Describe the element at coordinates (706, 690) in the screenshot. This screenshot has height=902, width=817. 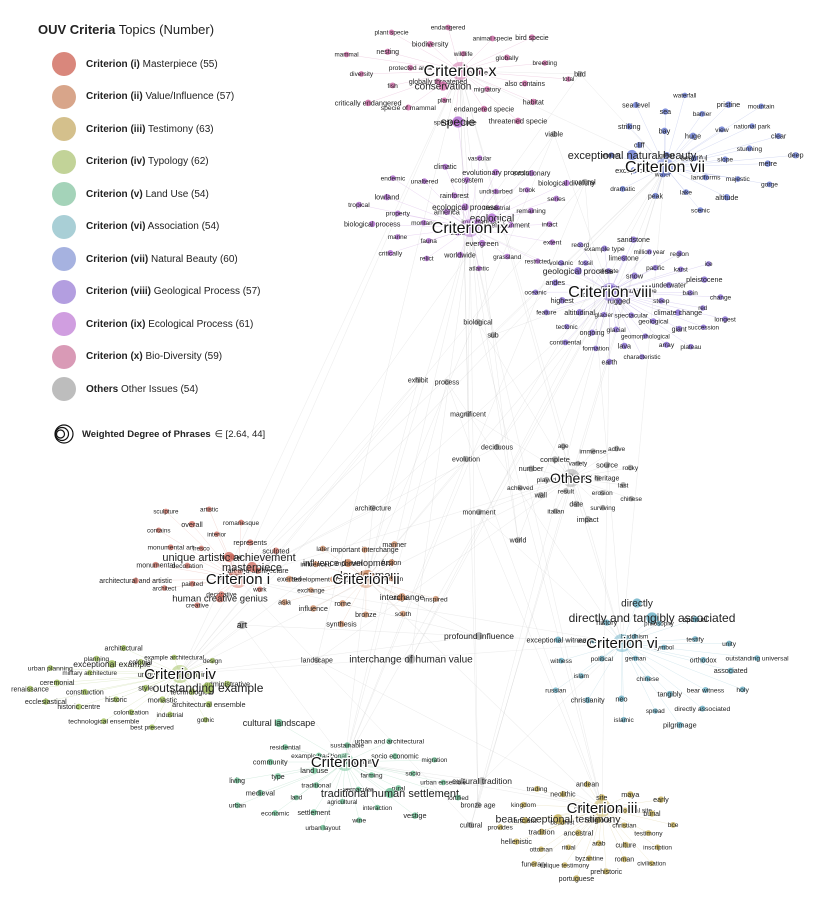
I see `phrase-label: bear witness` at that location.